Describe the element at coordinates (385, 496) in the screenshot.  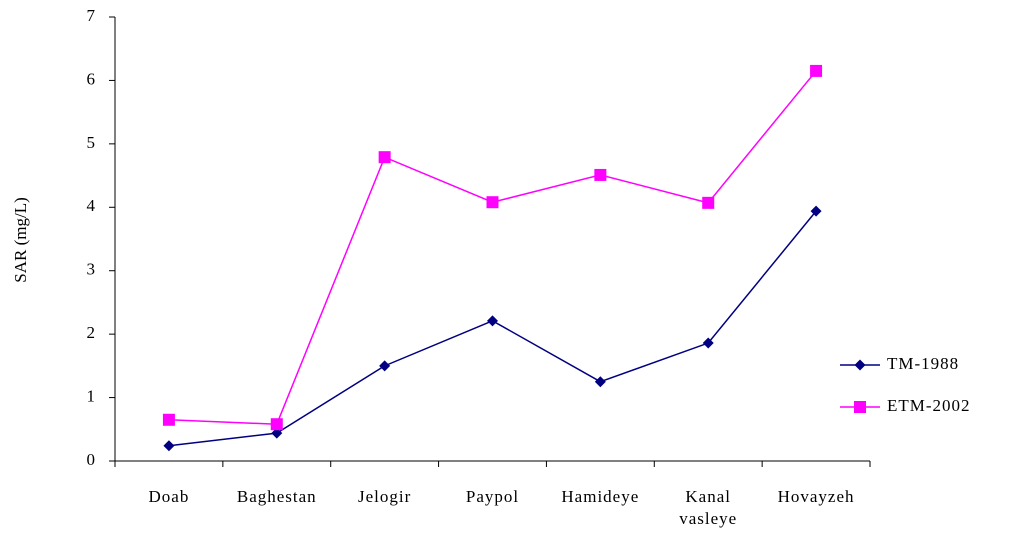
I see `x-tick-label: Jelogir` at that location.